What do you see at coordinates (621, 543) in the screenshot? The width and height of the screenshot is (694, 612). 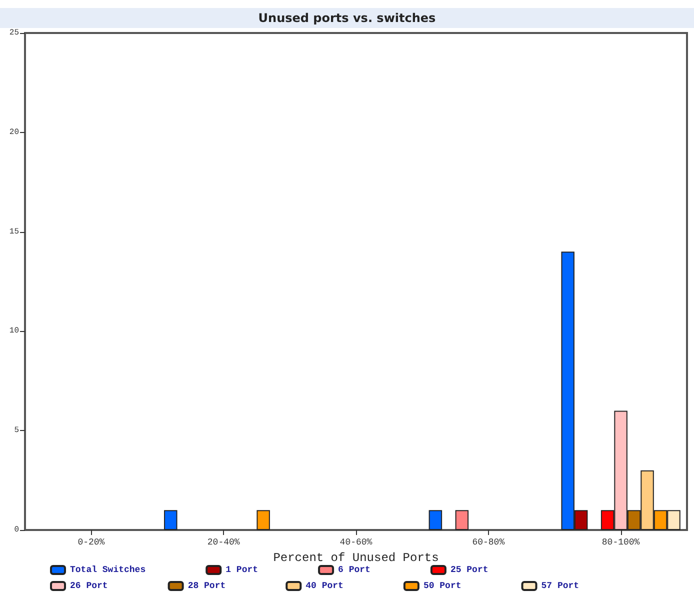 I see `x-tick-label: 80-100%` at bounding box center [621, 543].